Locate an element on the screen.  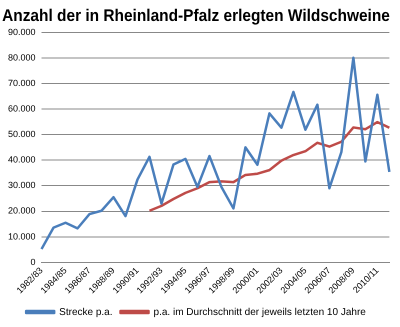
legend-label: Strecke p.a. is located at coordinates (86, 312).